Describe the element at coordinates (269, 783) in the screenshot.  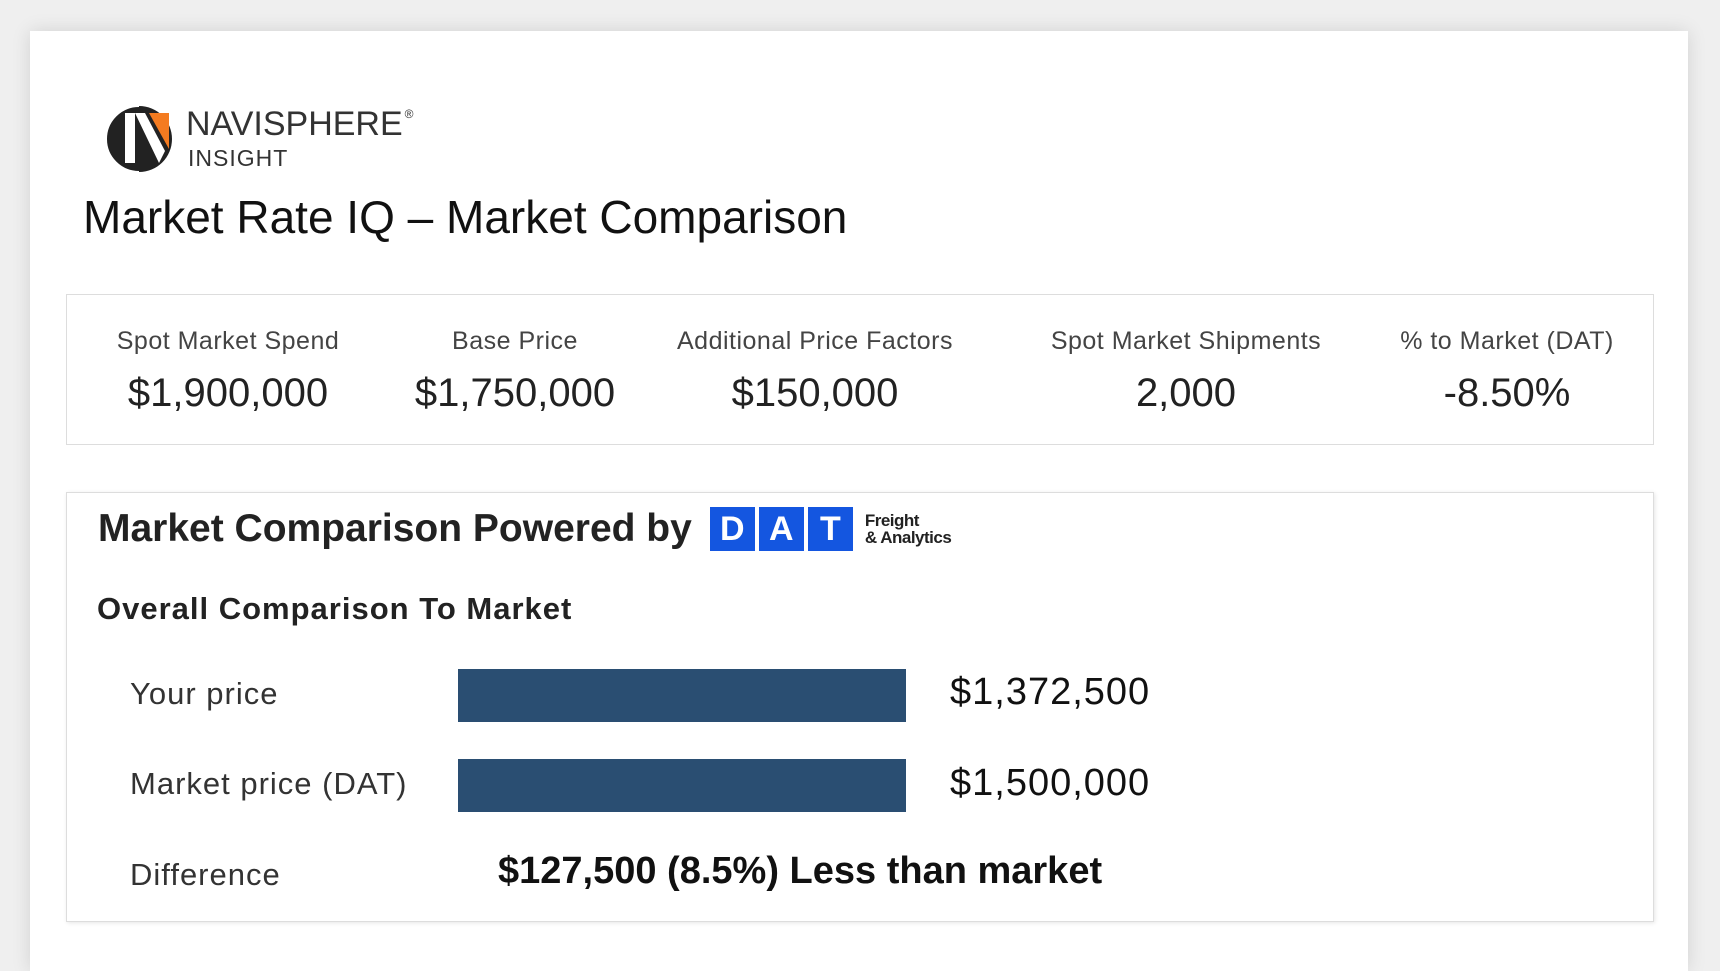
I see `row-label-market-price: Market price (DAT)` at that location.